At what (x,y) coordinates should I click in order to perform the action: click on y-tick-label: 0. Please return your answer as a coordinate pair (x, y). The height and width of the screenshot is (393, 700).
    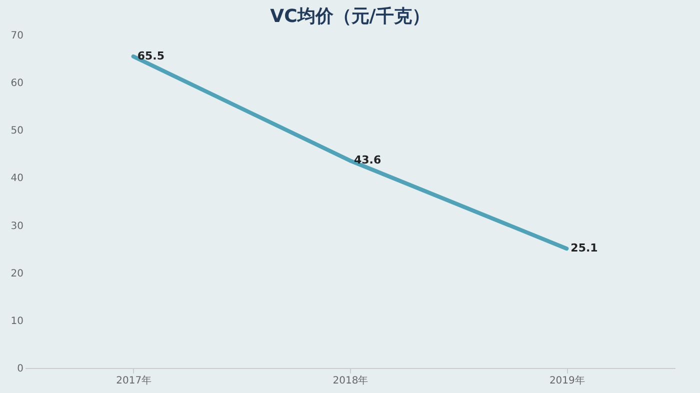
    Looking at the image, I should click on (20, 369).